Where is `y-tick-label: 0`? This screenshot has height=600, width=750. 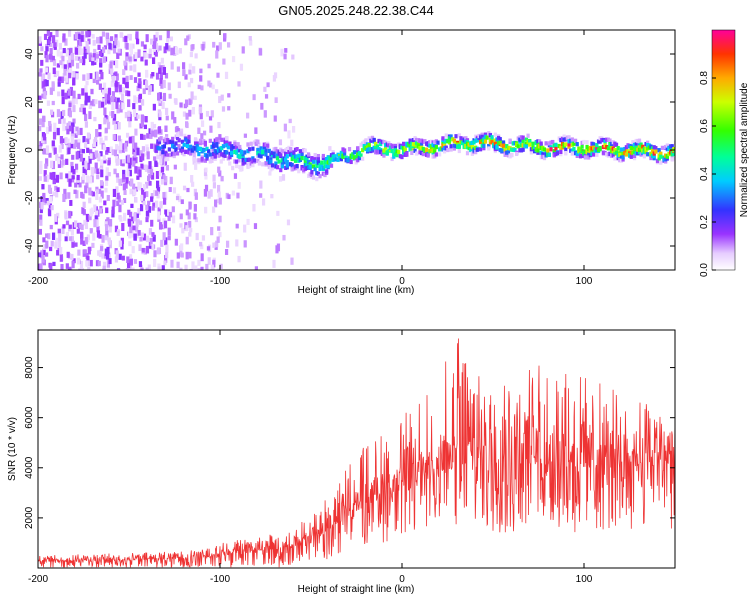 y-tick-label: 0 is located at coordinates (29, 150).